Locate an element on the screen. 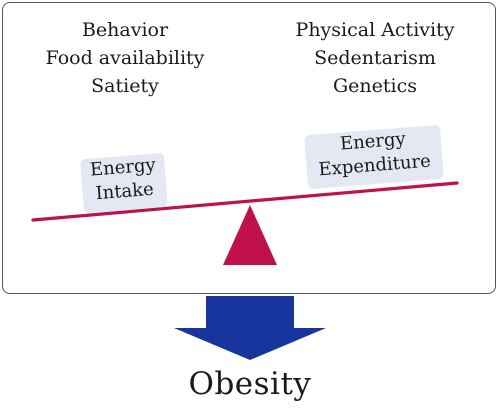  fulcrum-triangle is located at coordinates (250, 235).